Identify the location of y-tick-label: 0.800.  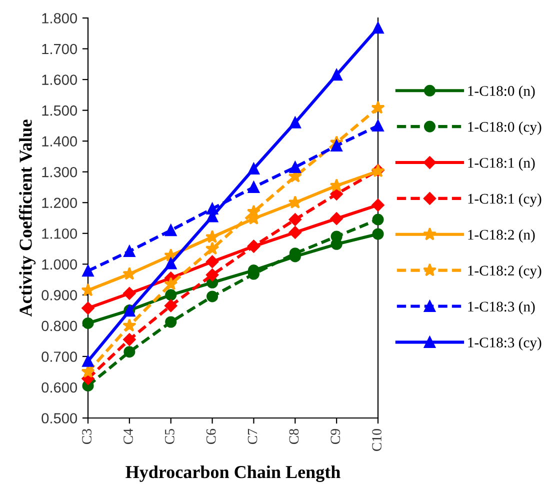
(60, 326).